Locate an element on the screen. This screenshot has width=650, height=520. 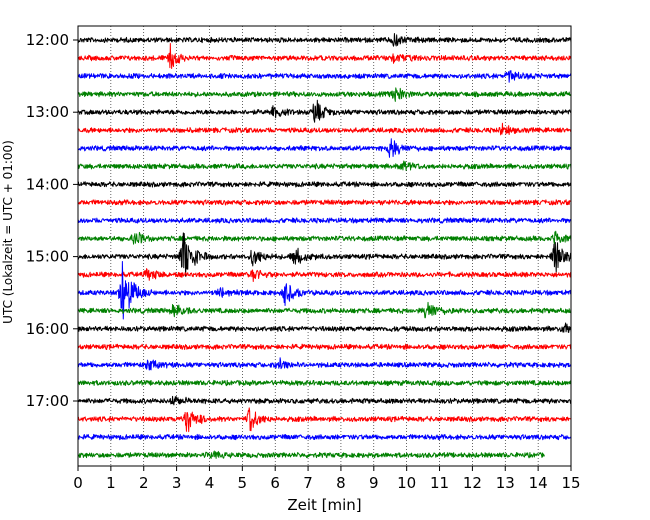
x-axis-ticks: 0 1 2 3 4 5 6 7 8 9 10 11 12 13 14 15 is located at coordinates (327, 479).